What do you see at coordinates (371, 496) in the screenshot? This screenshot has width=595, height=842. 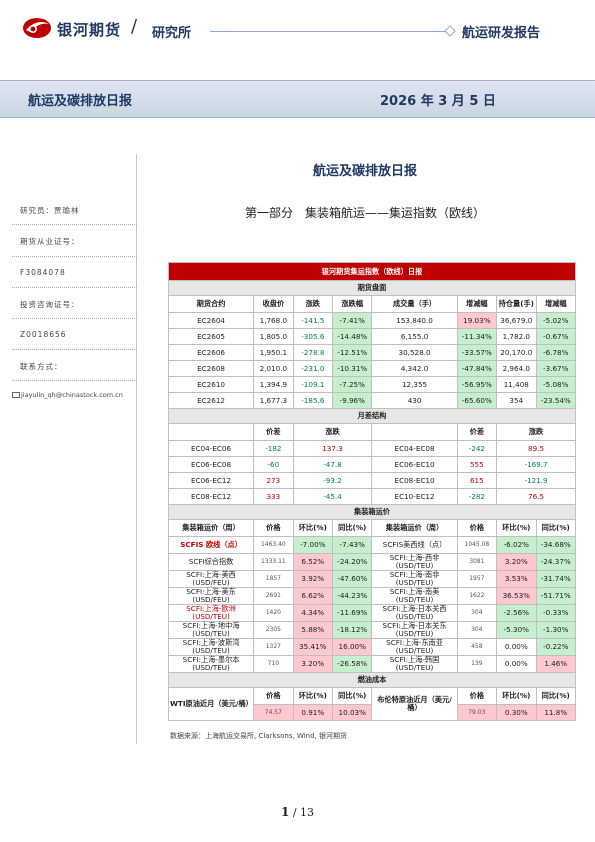 I see `spread-row: EC08-EC12 333 -45.4 EC10-EC12 -282 76.5` at bounding box center [371, 496].